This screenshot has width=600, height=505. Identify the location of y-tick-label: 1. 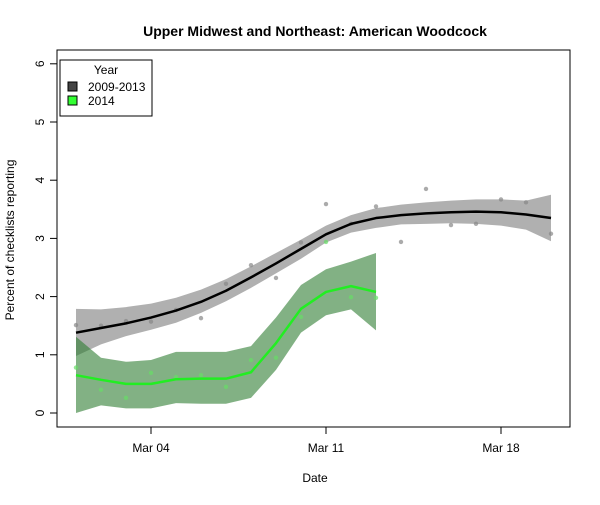
(40, 354).